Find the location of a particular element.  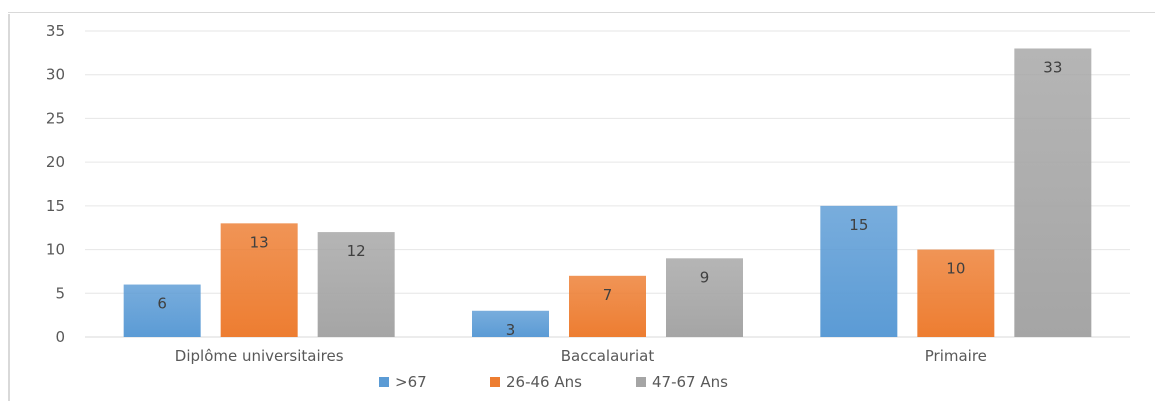

y-tick-label: 25 is located at coordinates (55, 118).